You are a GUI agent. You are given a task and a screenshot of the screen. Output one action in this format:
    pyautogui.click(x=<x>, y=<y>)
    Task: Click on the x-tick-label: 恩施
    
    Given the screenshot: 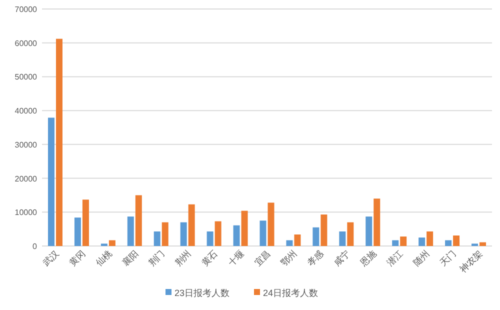 What is the action you would take?
    pyautogui.click(x=368, y=258)
    